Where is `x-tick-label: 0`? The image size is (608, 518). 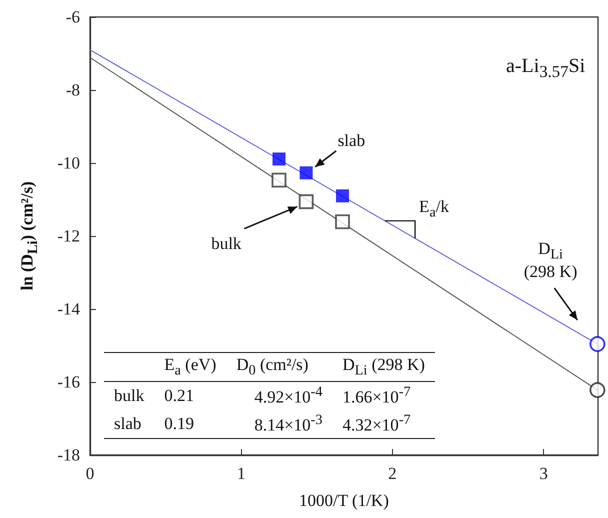 x-tick-label: 0 is located at coordinates (90, 473).